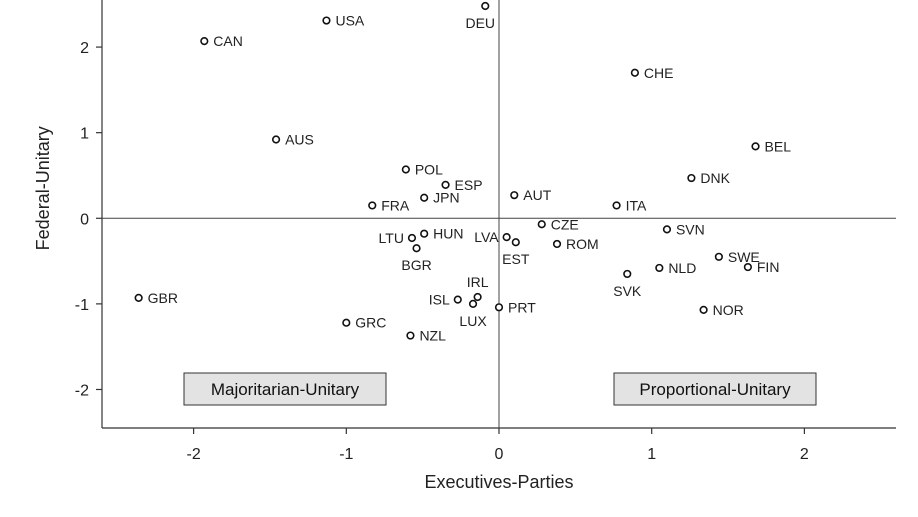 The height and width of the screenshot is (517, 918). Describe the element at coordinates (412, 238) in the screenshot. I see `data-point-ltu` at that location.